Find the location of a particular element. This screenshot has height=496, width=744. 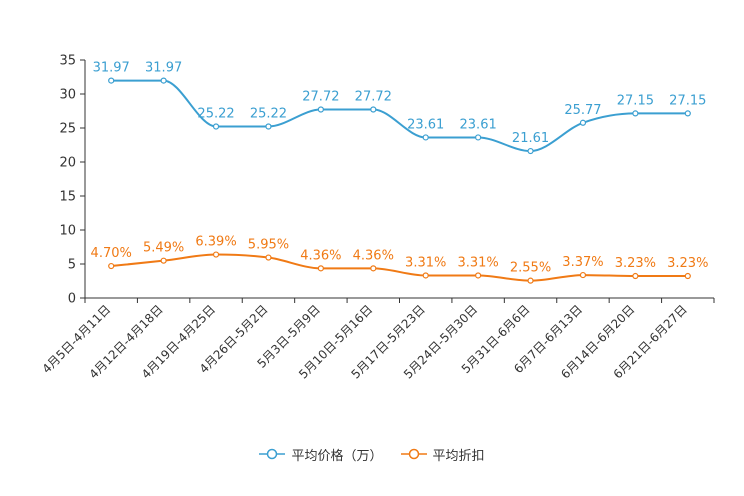

legend-discount-label: 平均折扣 is located at coordinates (458, 456).